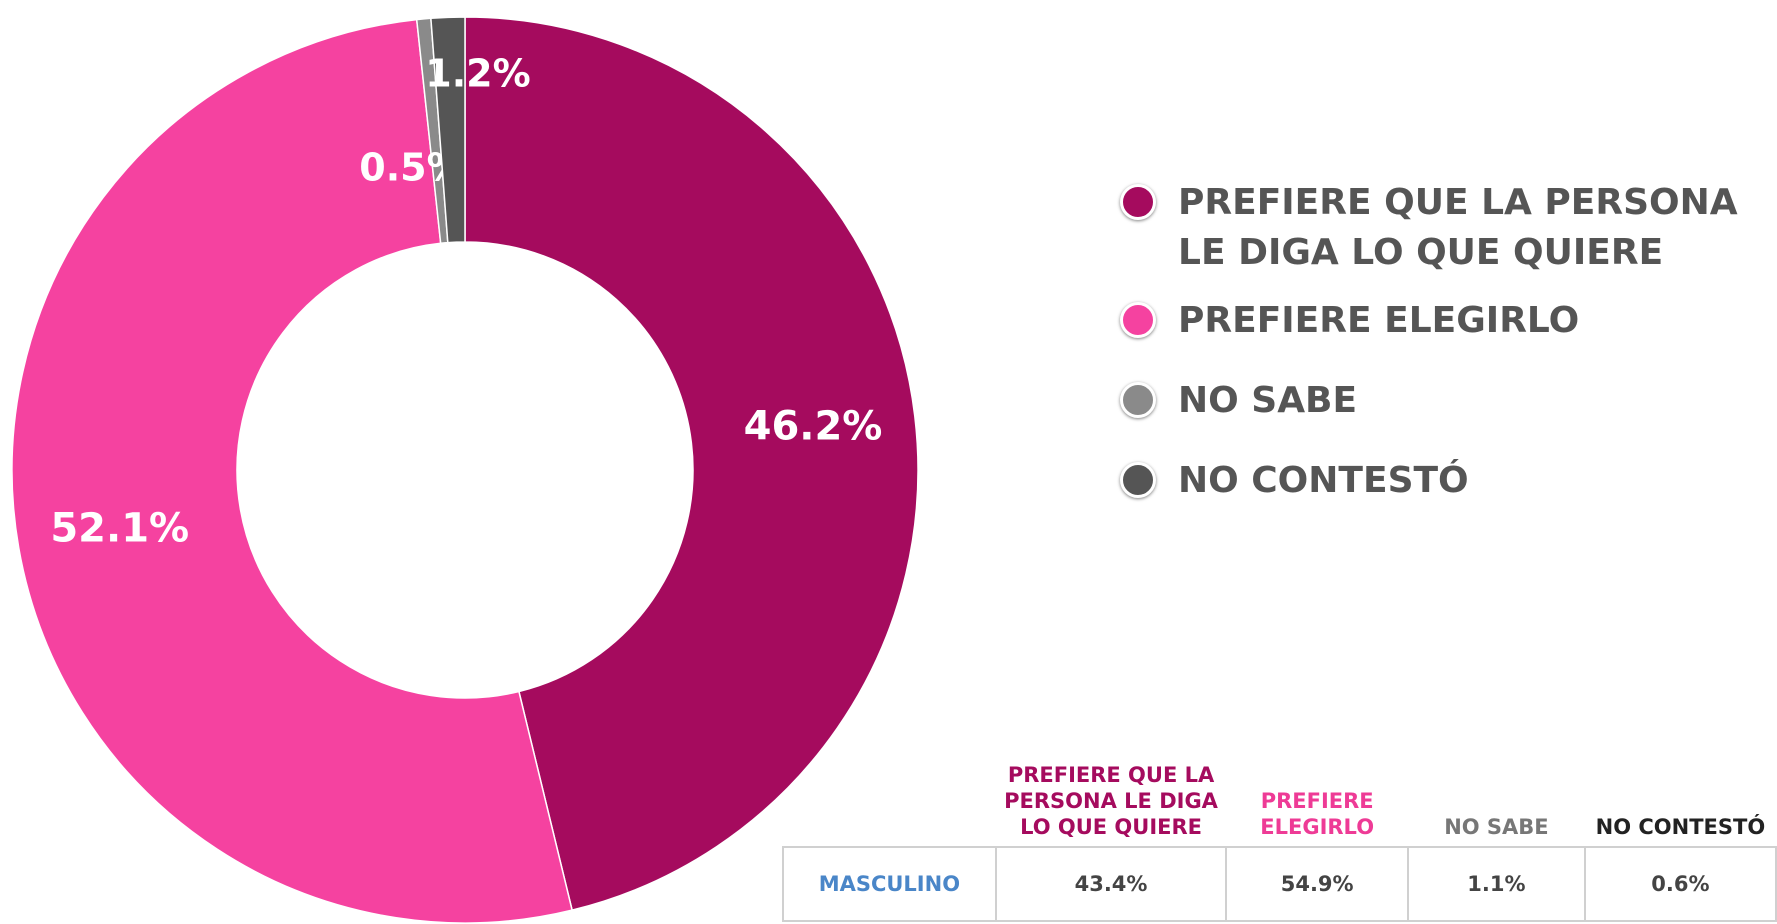  Describe the element at coordinates (1496, 884) in the screenshot. I see `cell: 1.1%` at that location.